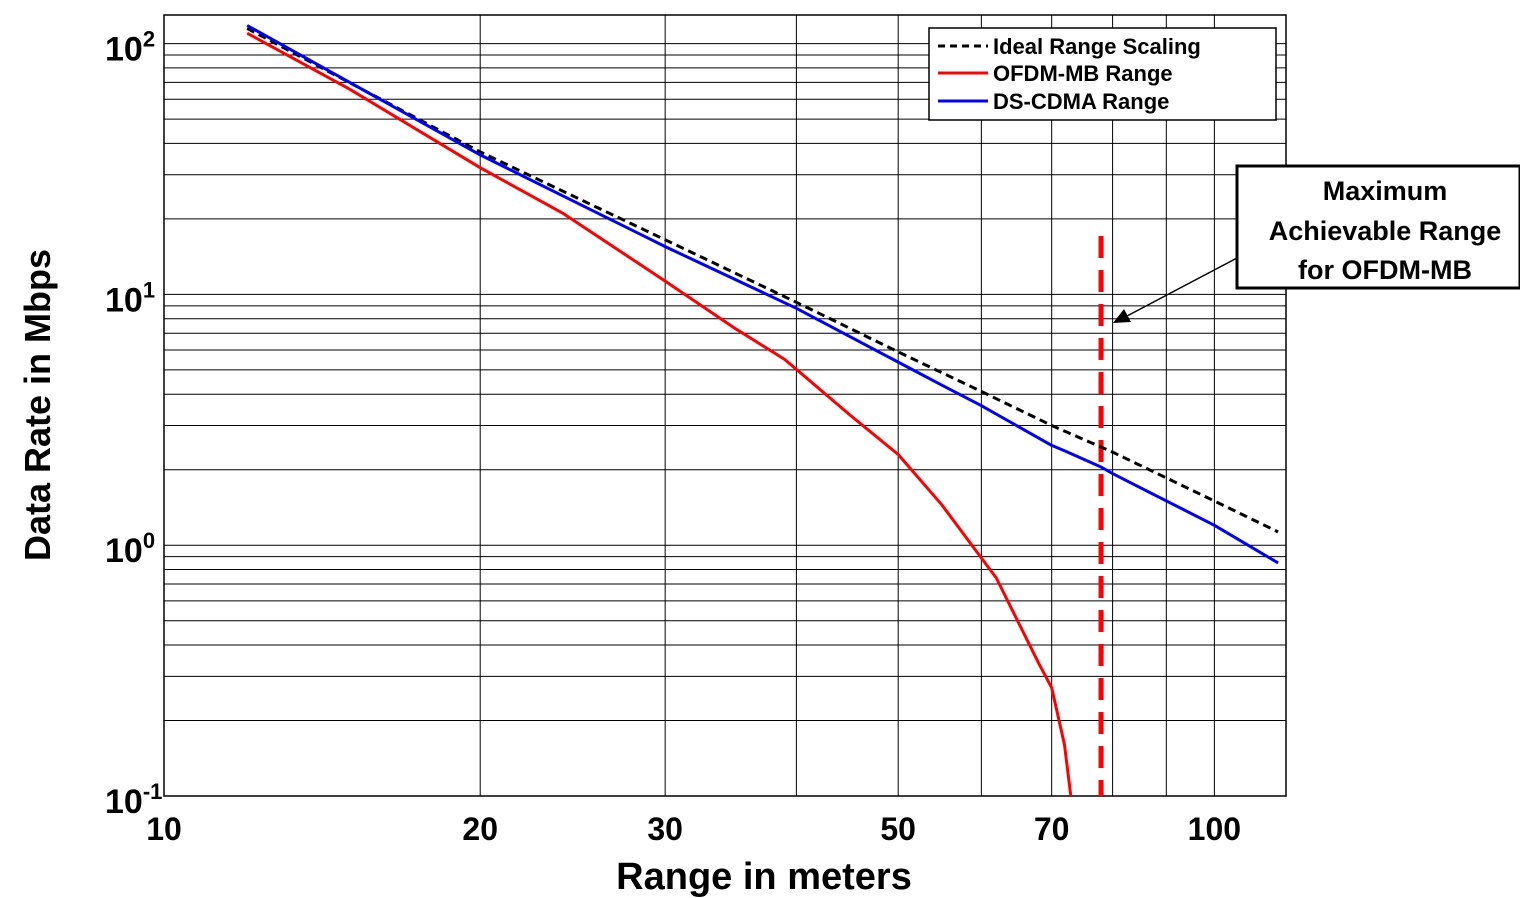 The image size is (1520, 898). What do you see at coordinates (1083, 73) in the screenshot?
I see `legend-label-ofdm: OFDM-MB Range` at bounding box center [1083, 73].